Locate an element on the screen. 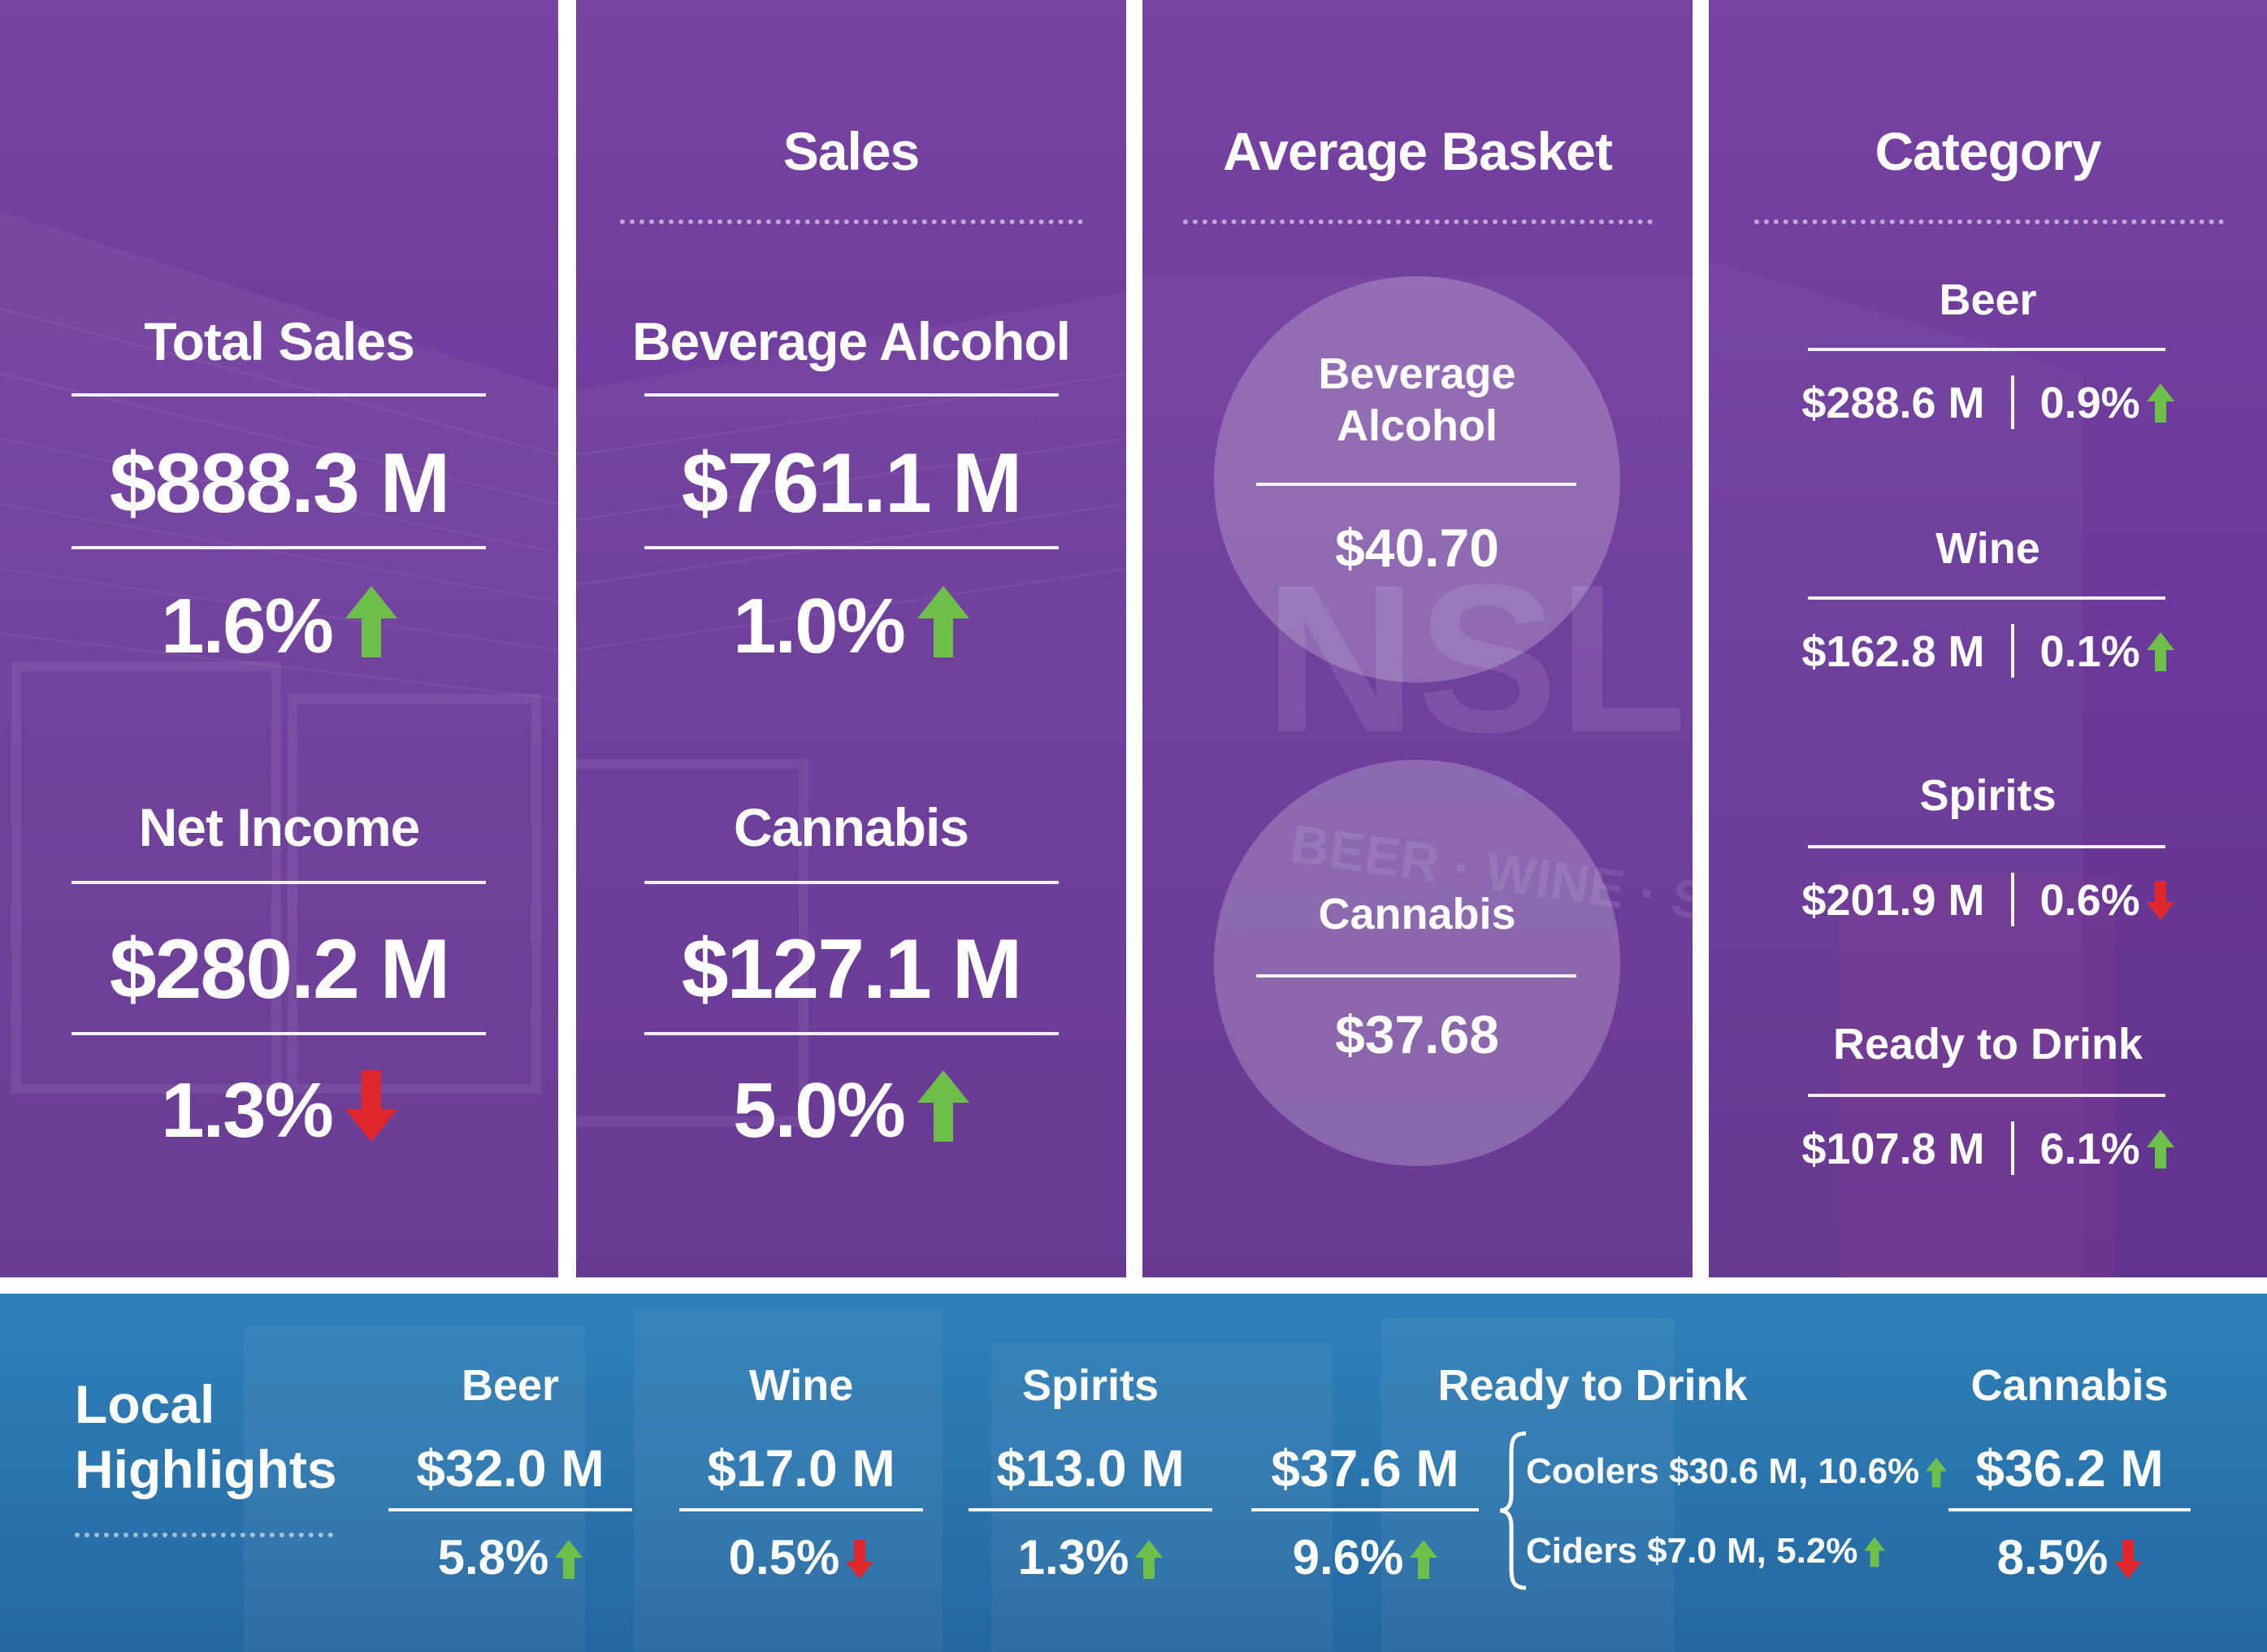  basket-beverage-alcohol-value: $40.70 is located at coordinates (1417, 548).